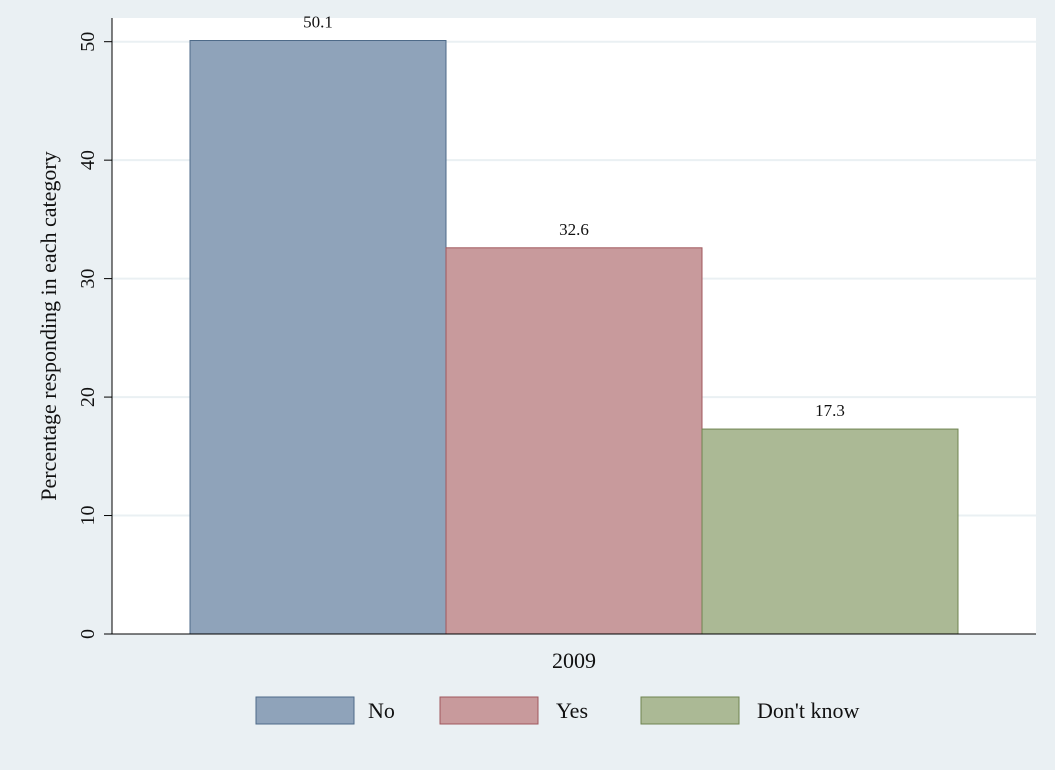 The height and width of the screenshot is (770, 1055). I want to click on y-tick-label: 0, so click(88, 634).